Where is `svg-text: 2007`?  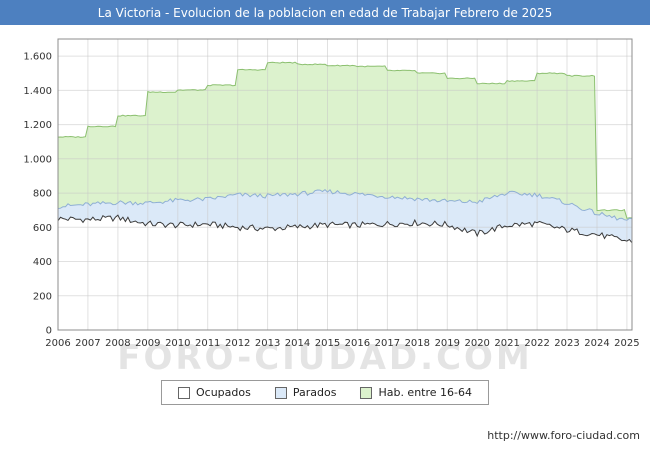 svg-text: 2007 is located at coordinates (87, 343).